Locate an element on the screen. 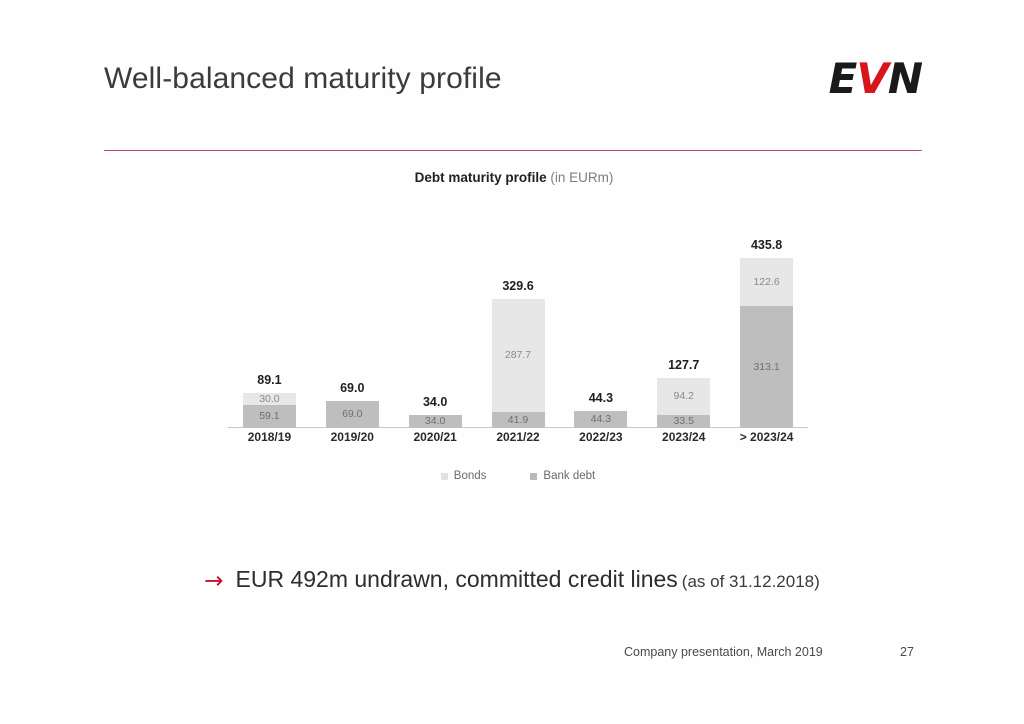 This screenshot has height=724, width=1024. stacked-bar: 287.7 41.9 is located at coordinates (518, 363).